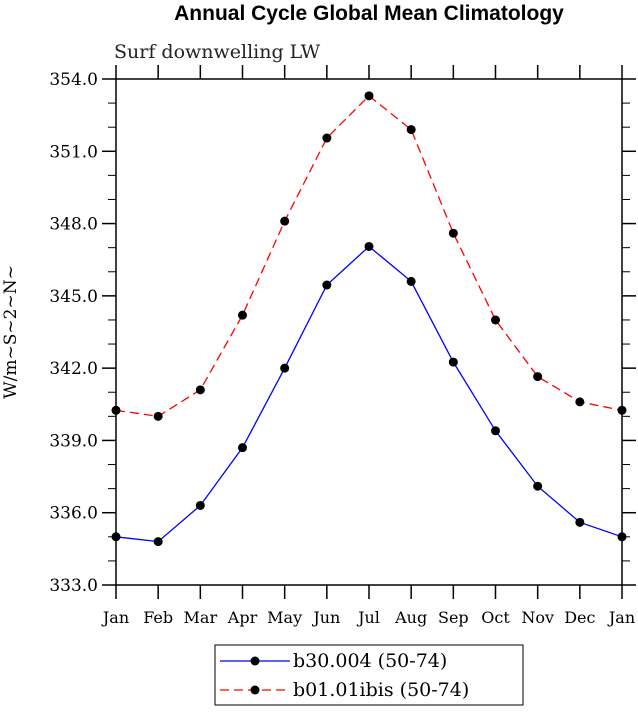 This screenshot has width=638, height=712. Describe the element at coordinates (73, 225) in the screenshot. I see `y-tick-label: 348.0` at that location.